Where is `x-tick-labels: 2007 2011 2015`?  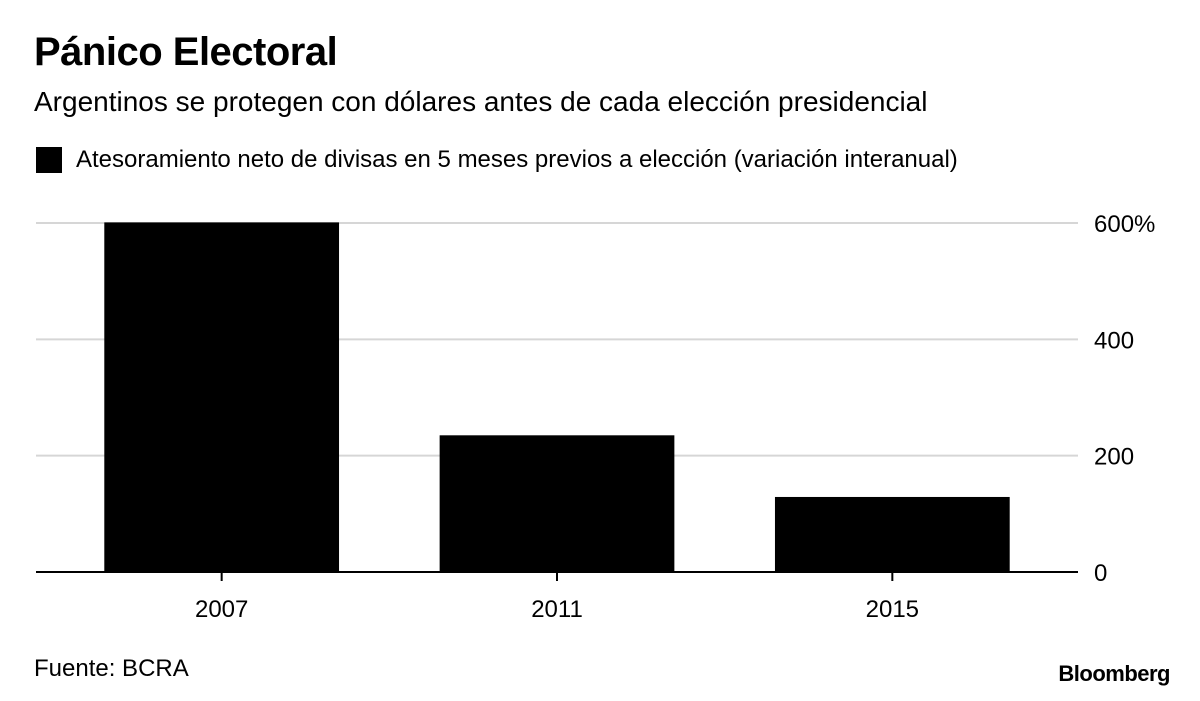
x-tick-labels: 2007 2011 2015 is located at coordinates (557, 609).